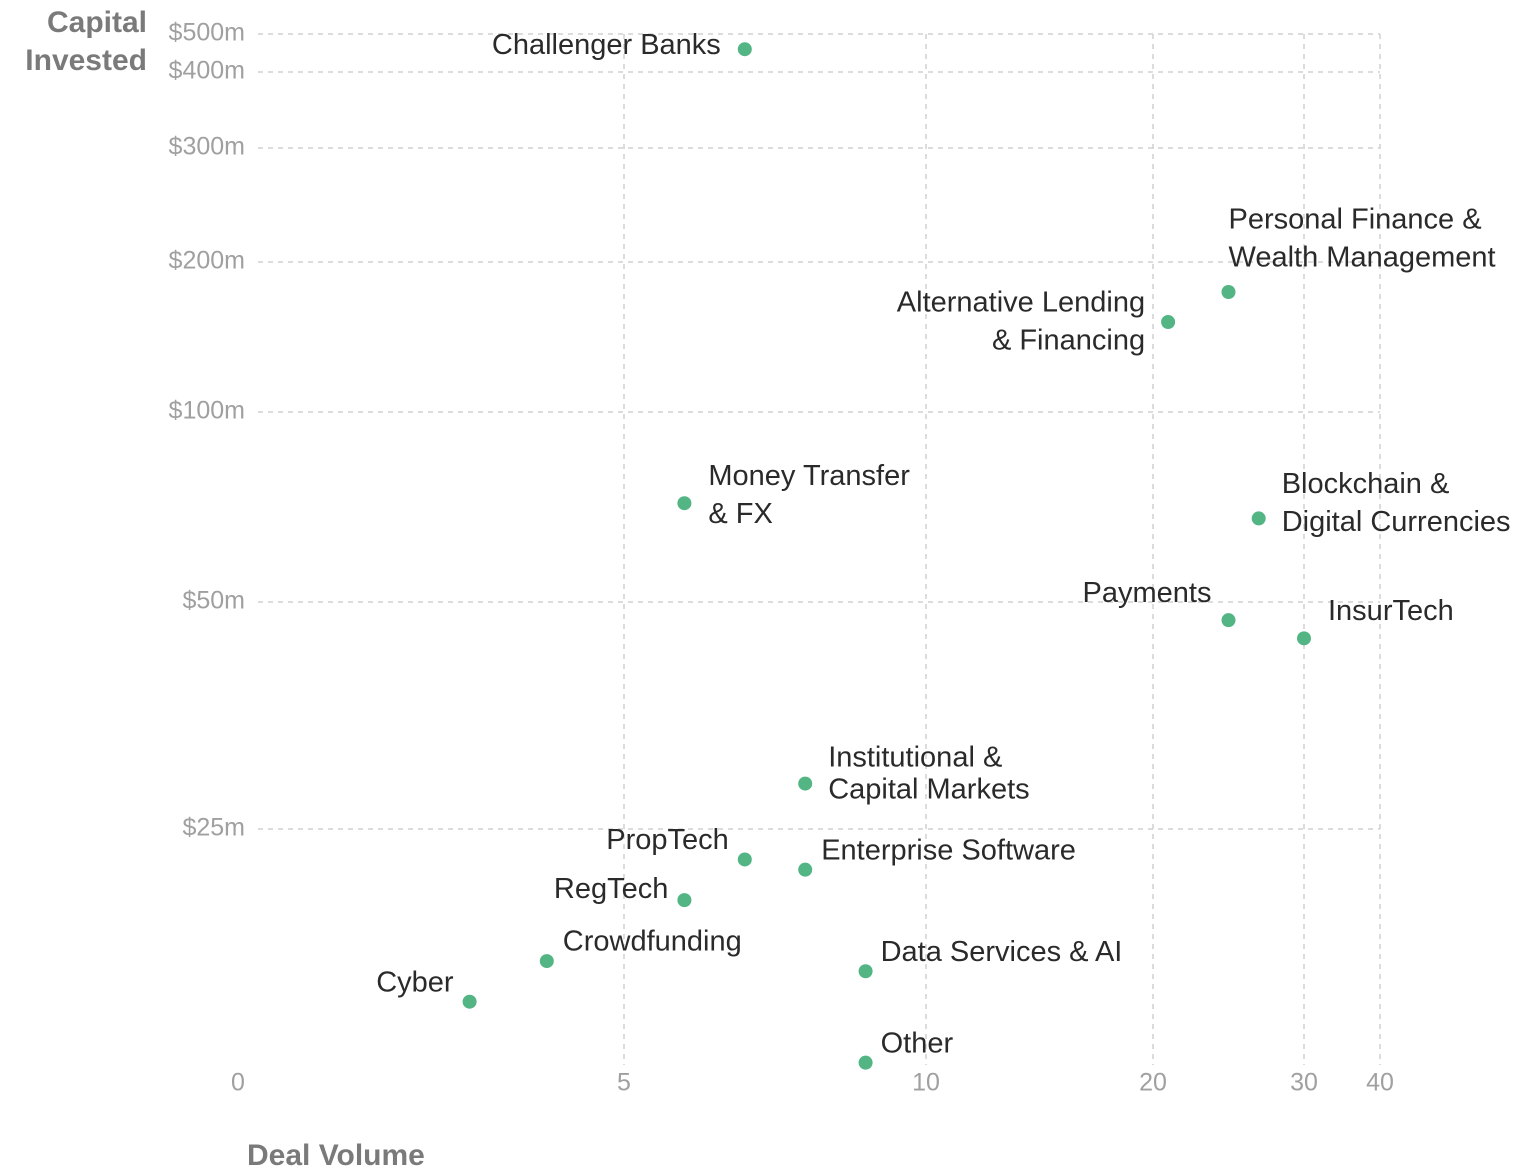 Image resolution: width=1531 pixels, height=1175 pixels. Describe the element at coordinates (1147, 593) in the screenshot. I see `point-label: Payments` at that location.